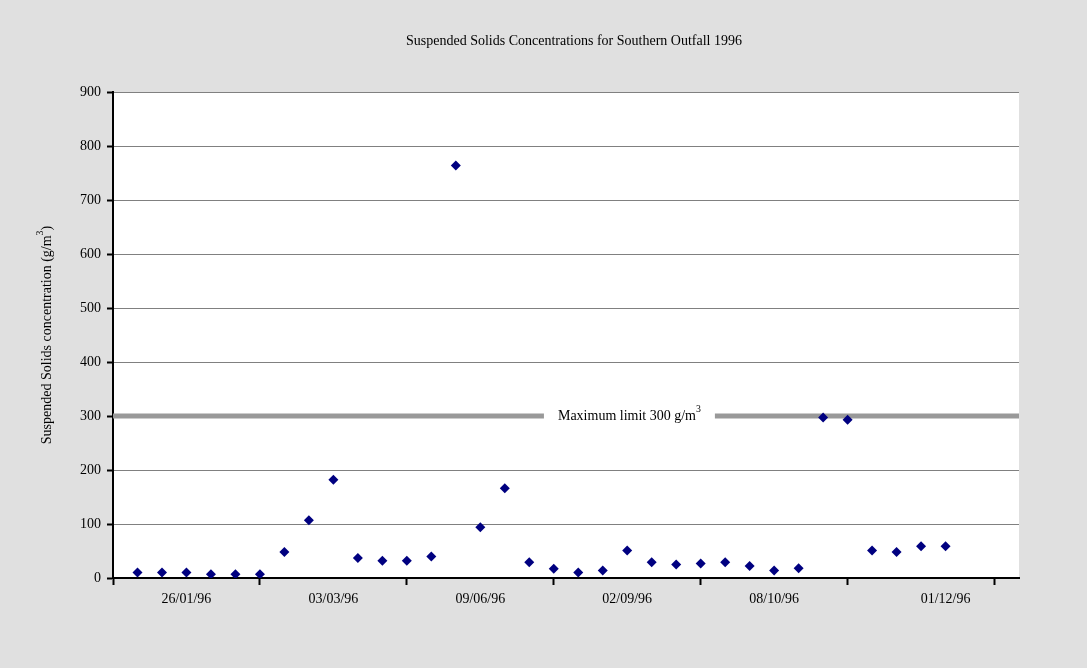  I want to click on y-tick-label: 100, so click(90, 523).